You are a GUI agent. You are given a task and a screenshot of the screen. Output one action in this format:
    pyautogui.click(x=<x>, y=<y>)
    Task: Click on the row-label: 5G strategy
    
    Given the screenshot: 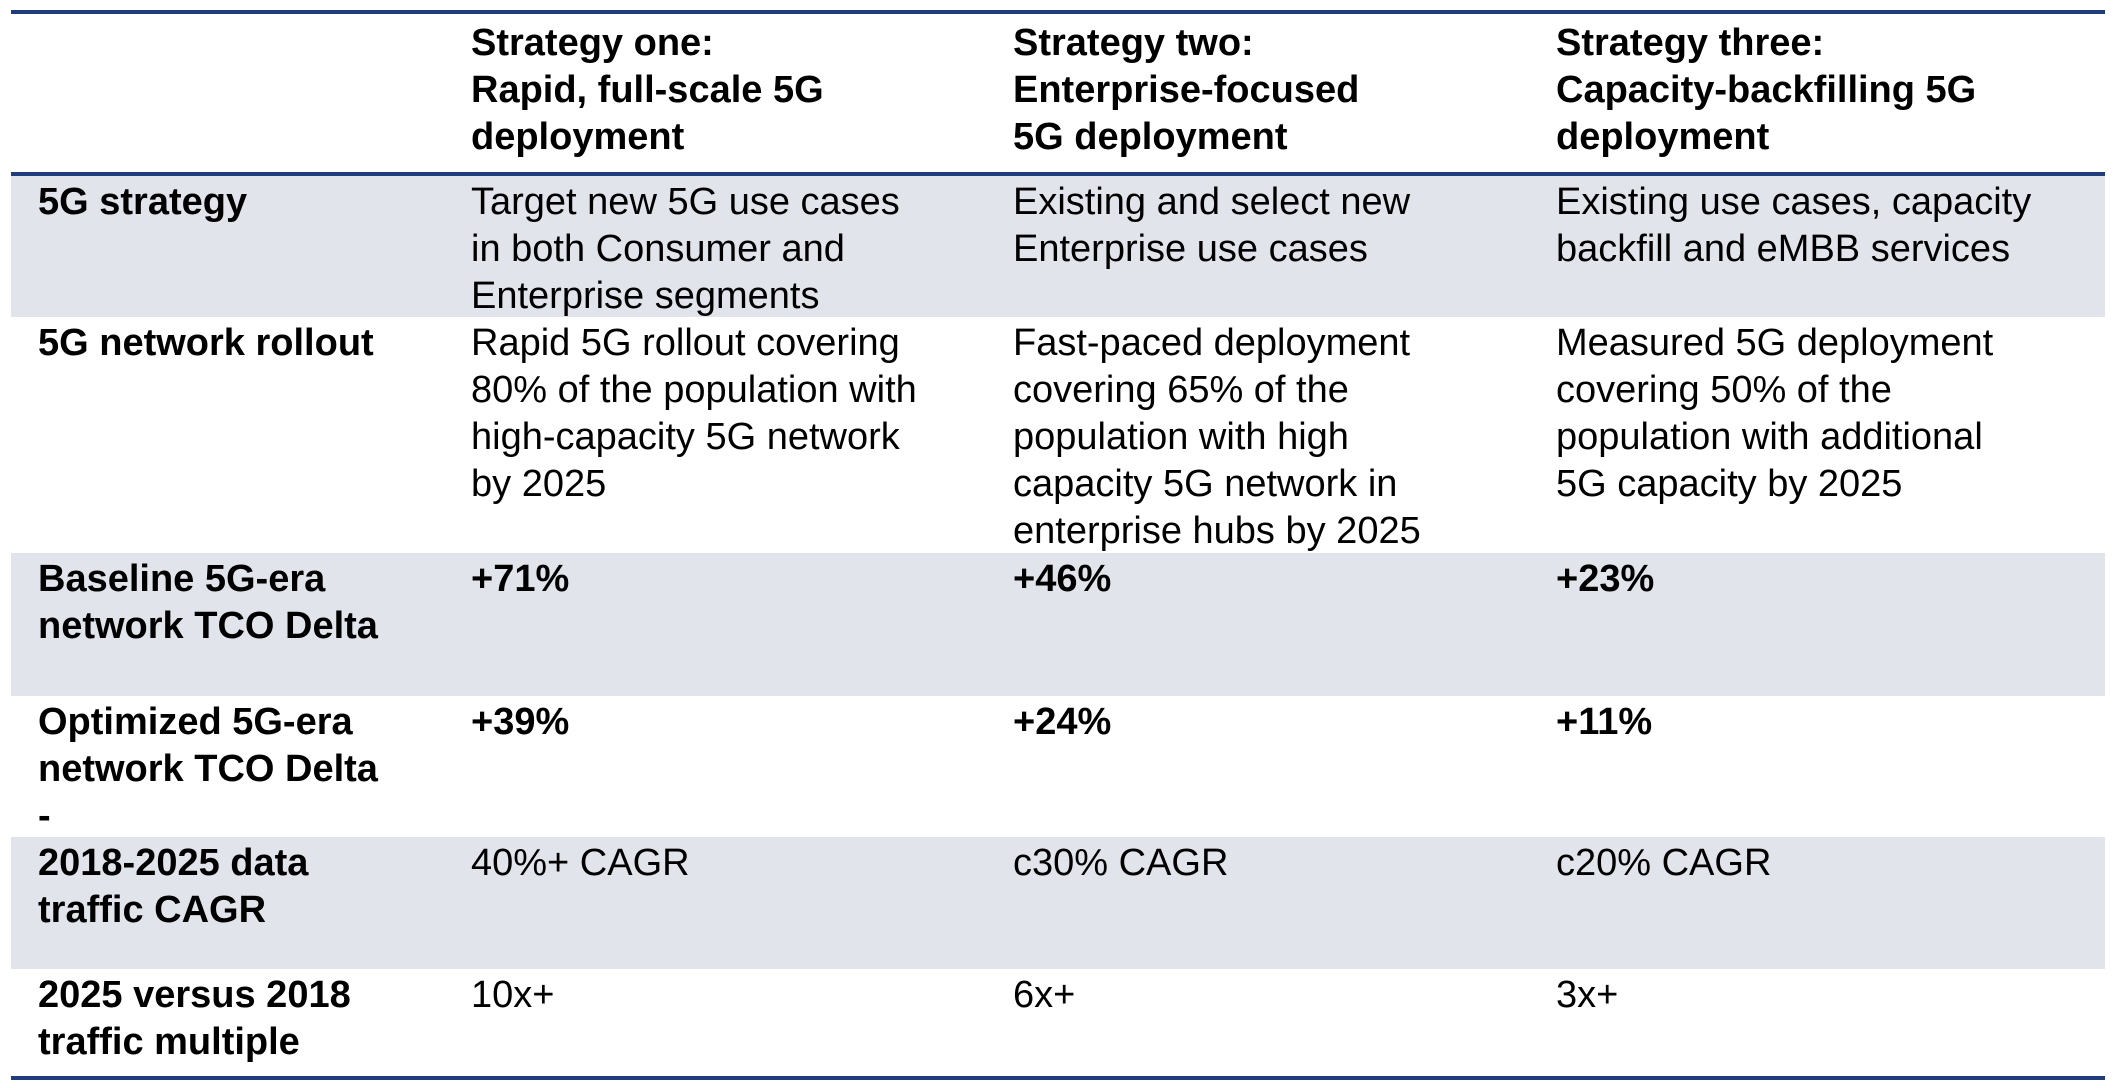 What is the action you would take?
    pyautogui.click(x=142, y=202)
    